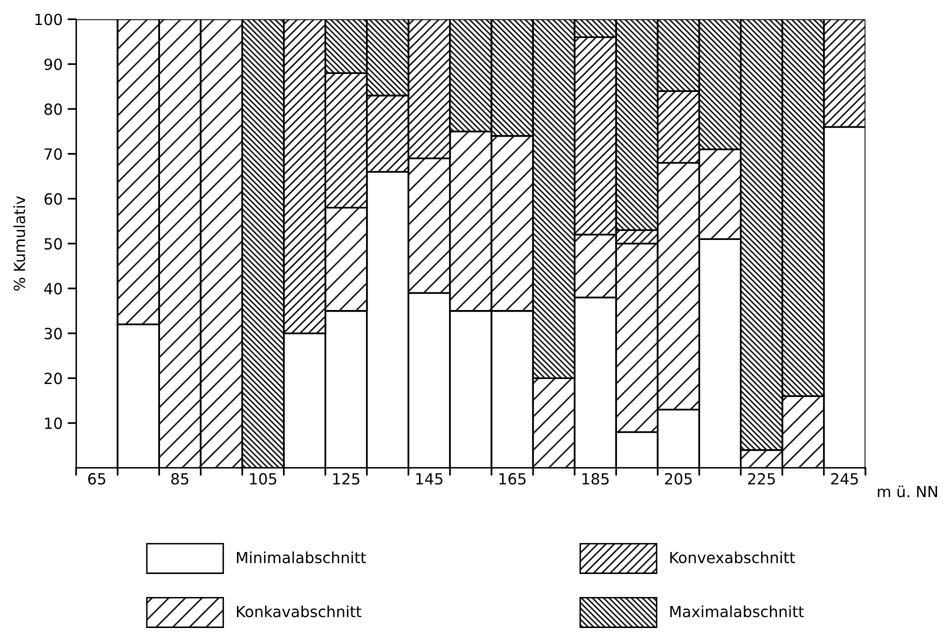 The width and height of the screenshot is (951, 641). Describe the element at coordinates (97, 479) in the screenshot. I see `x-tick-label: 65` at that location.